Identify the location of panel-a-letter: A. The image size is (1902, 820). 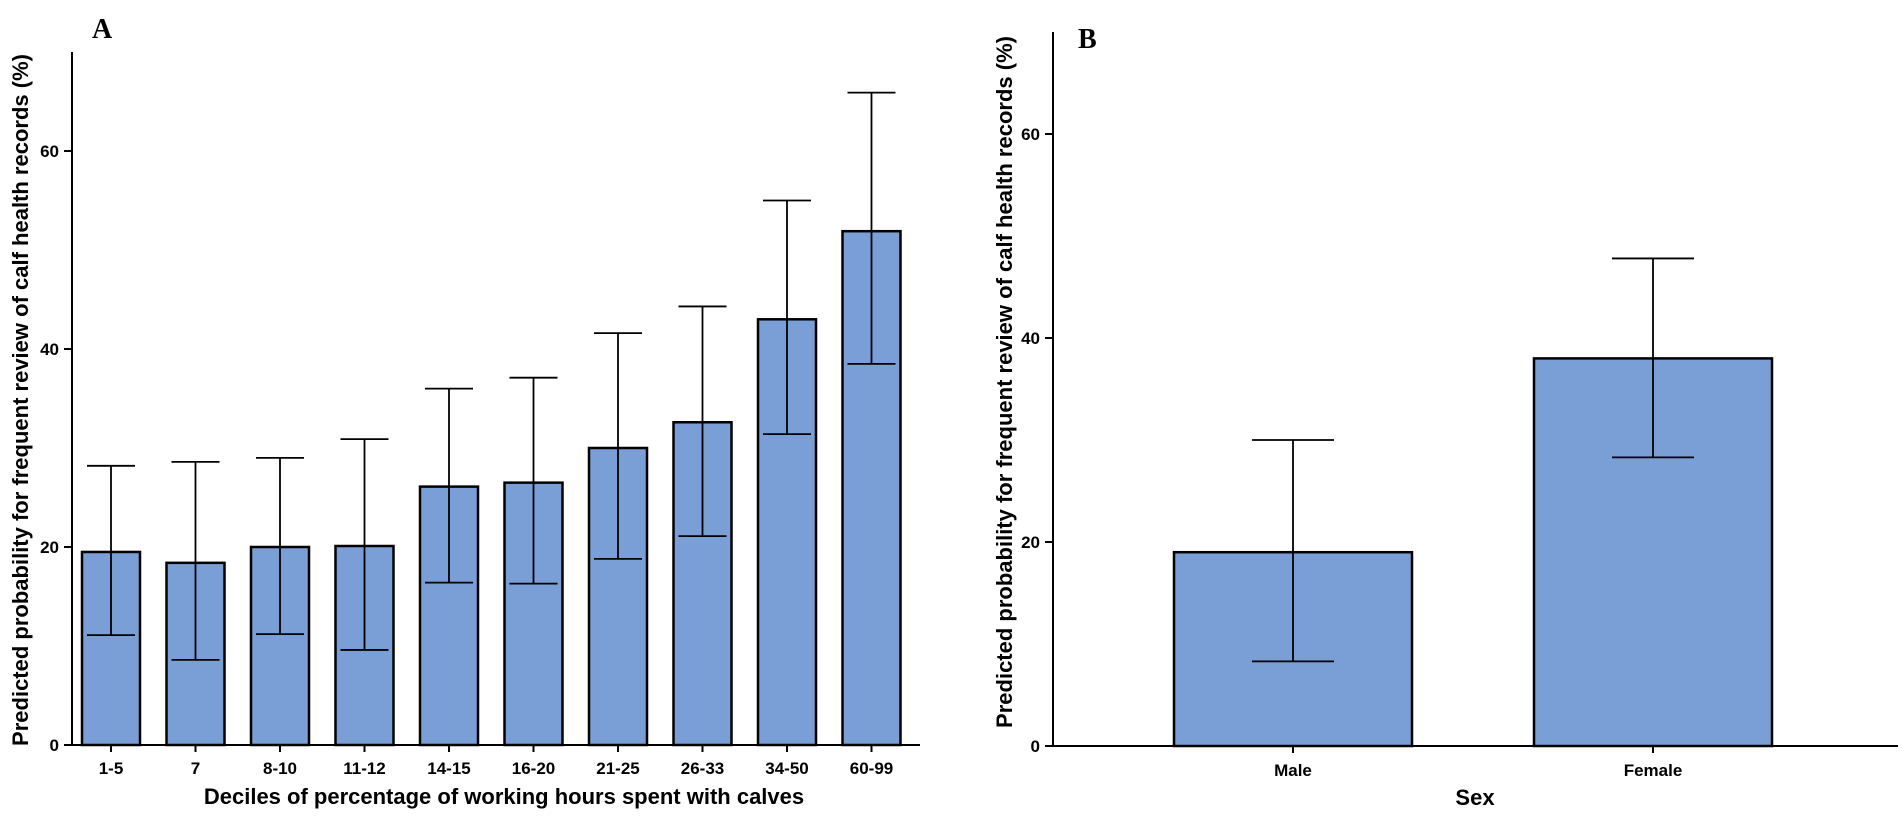
(102, 29).